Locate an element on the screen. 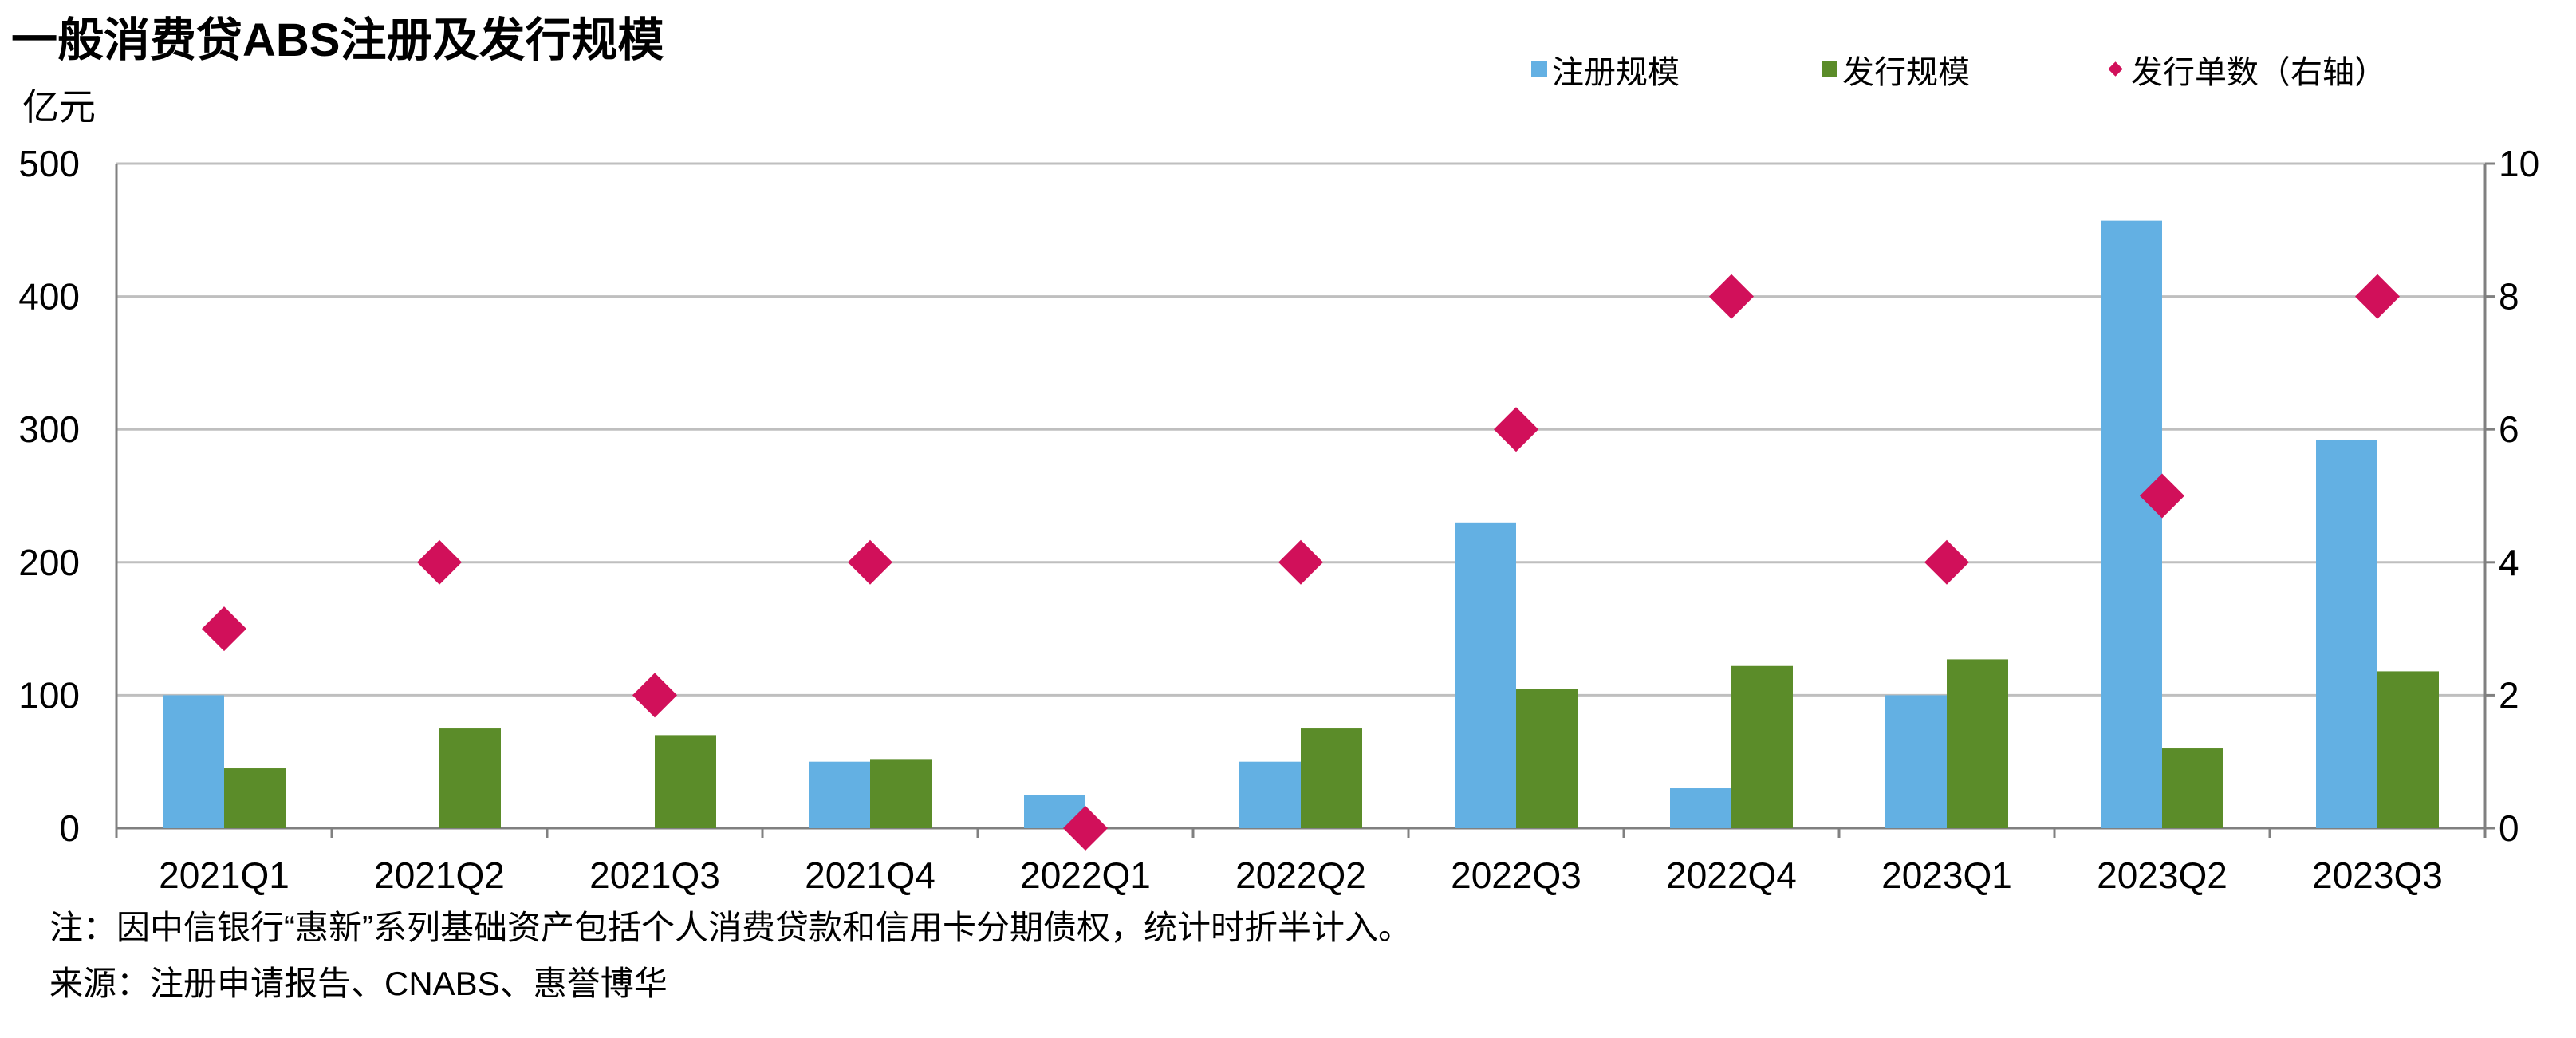 The height and width of the screenshot is (1038, 2576). legend-swatch-registered is located at coordinates (1539, 69).